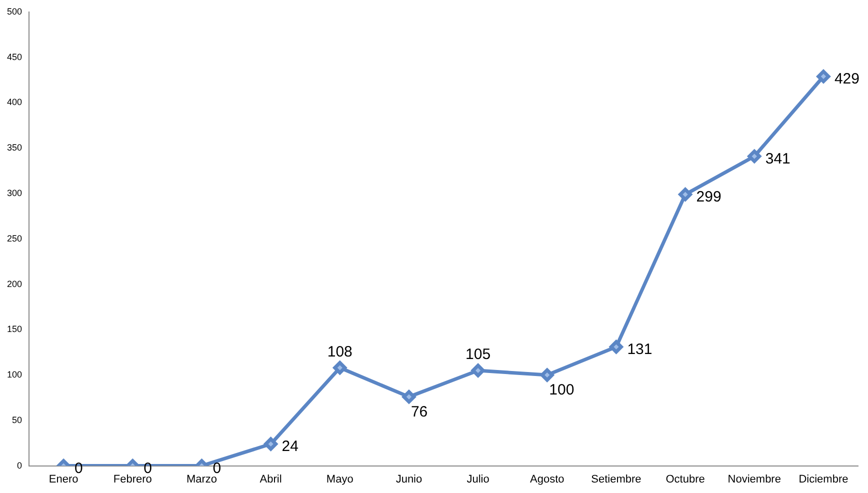  I want to click on y-tick-label: 50, so click(17, 419).